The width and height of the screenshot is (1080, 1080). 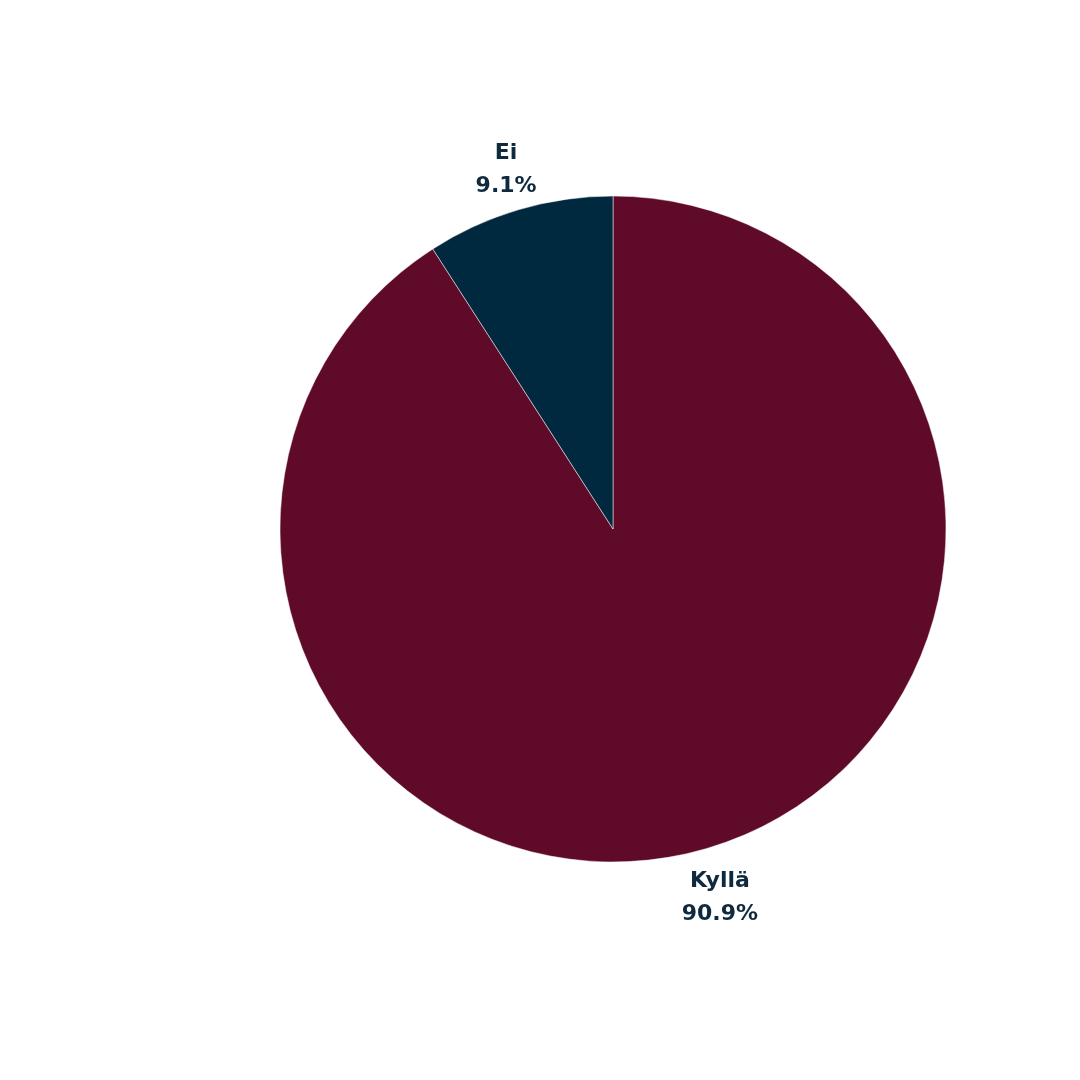 I want to click on slice-label: Kyllä, so click(x=719, y=879).